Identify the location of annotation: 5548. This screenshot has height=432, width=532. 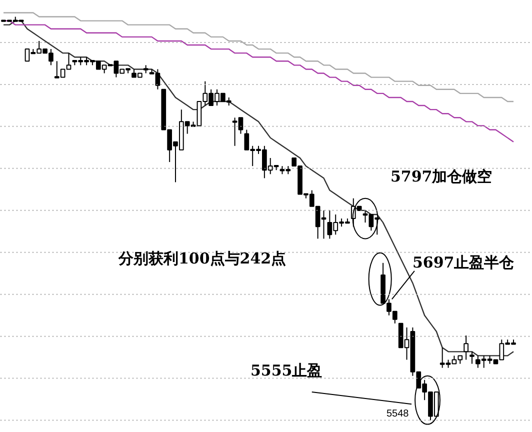
(398, 414).